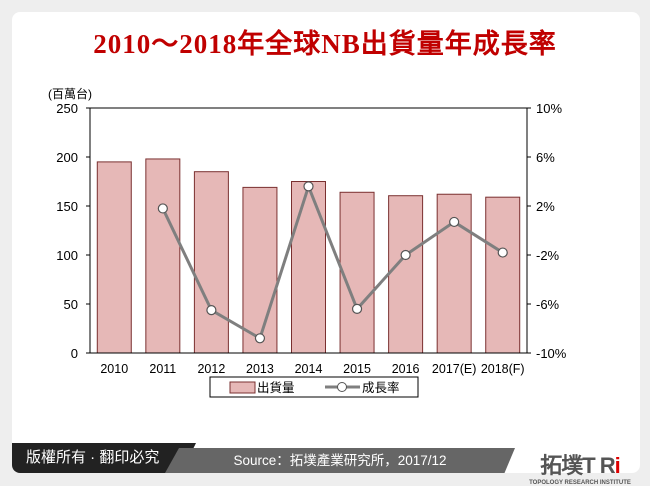 The image size is (650, 486). I want to click on x-tick-label: 2015, so click(357, 369).